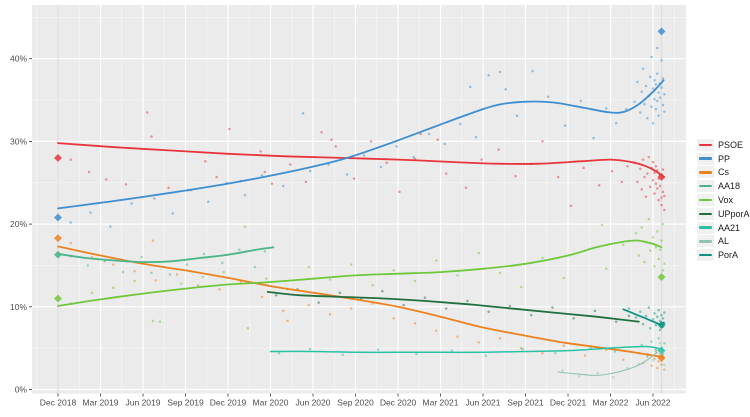 The image size is (750, 417). Describe the element at coordinates (723, 173) in the screenshot. I see `legend-item-cs: Cs` at that location.